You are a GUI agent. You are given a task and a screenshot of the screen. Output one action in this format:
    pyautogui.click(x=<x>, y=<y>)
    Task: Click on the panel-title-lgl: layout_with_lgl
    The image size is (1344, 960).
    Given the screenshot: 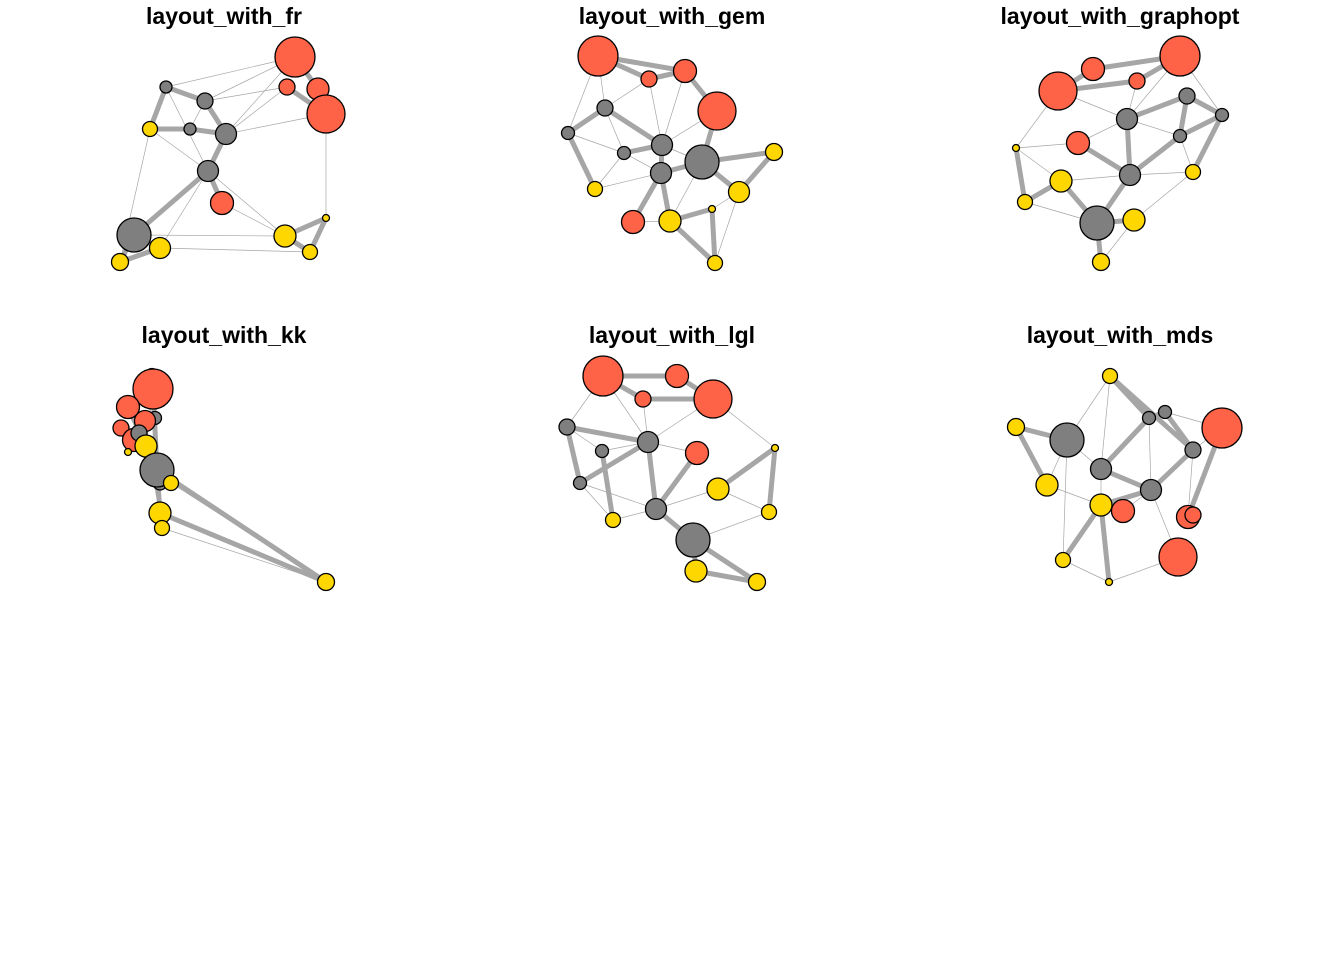 What is the action you would take?
    pyautogui.click(x=672, y=335)
    